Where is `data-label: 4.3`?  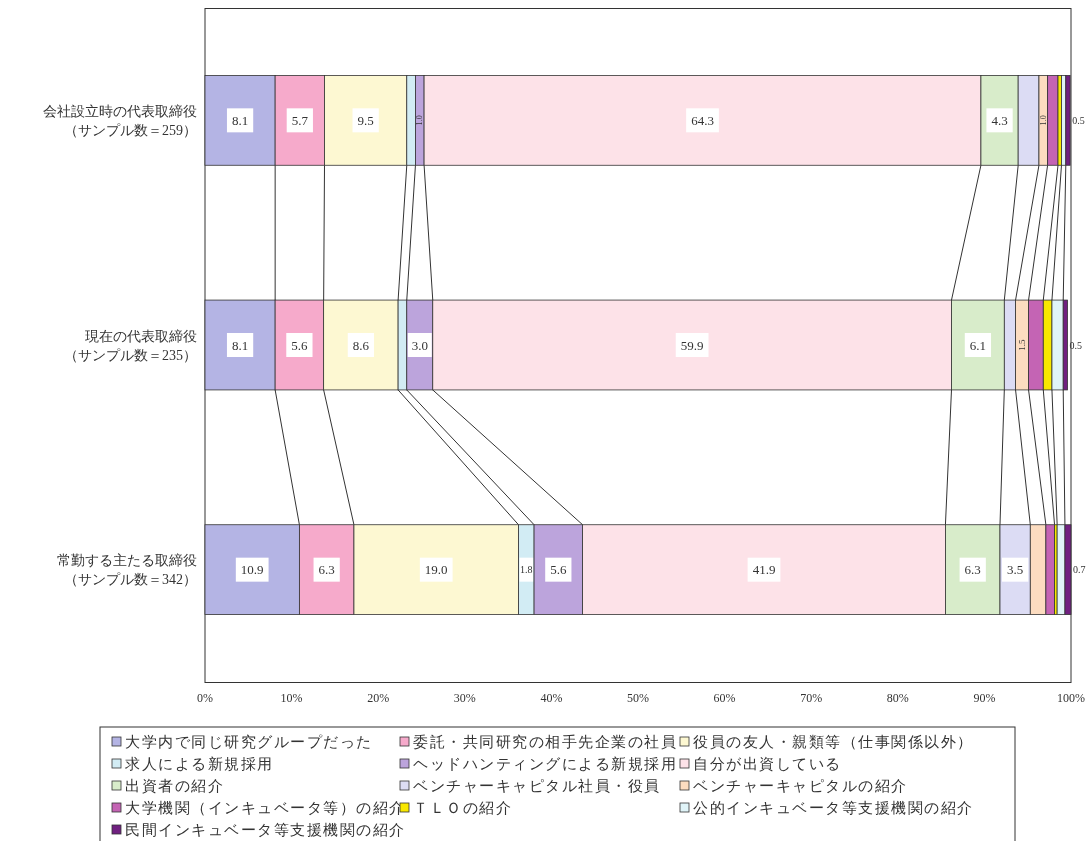
data-label: 4.3 is located at coordinates (999, 120).